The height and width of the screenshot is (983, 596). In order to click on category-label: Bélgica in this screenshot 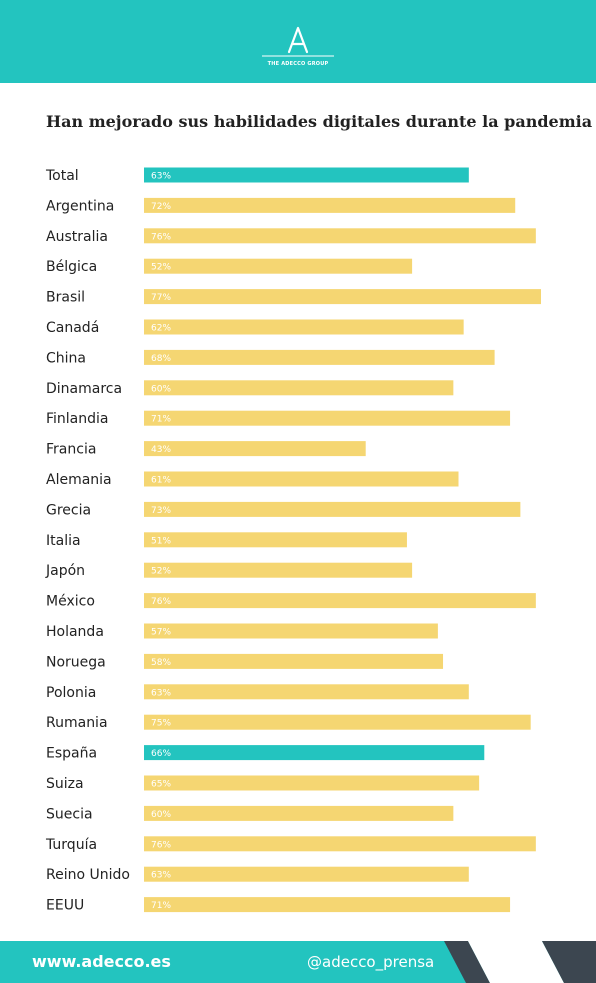, I will do `click(71, 267)`.